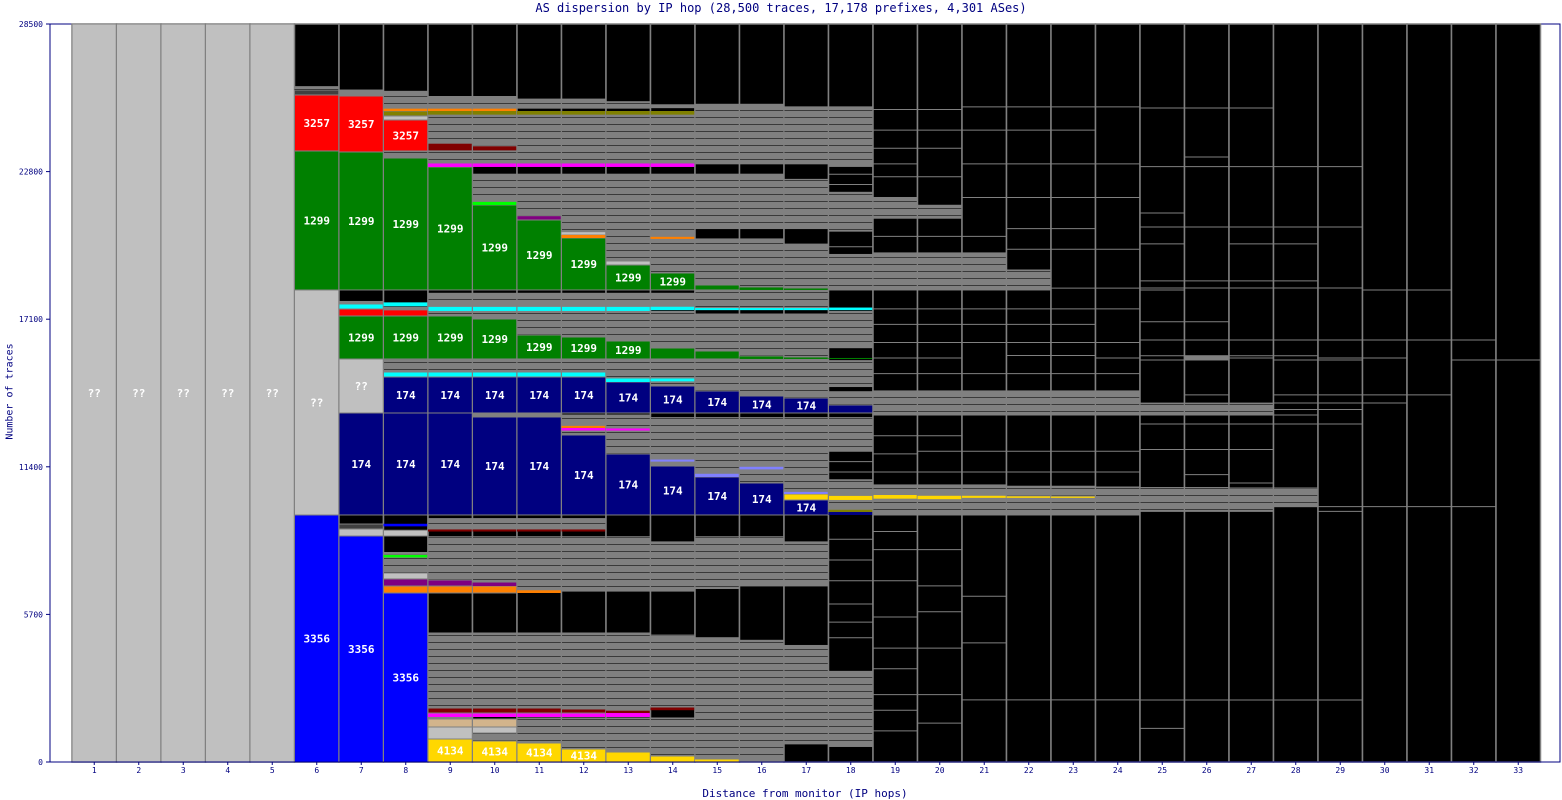 The width and height of the screenshot is (1562, 800). I want to click on segment-tan, so click(450, 723).